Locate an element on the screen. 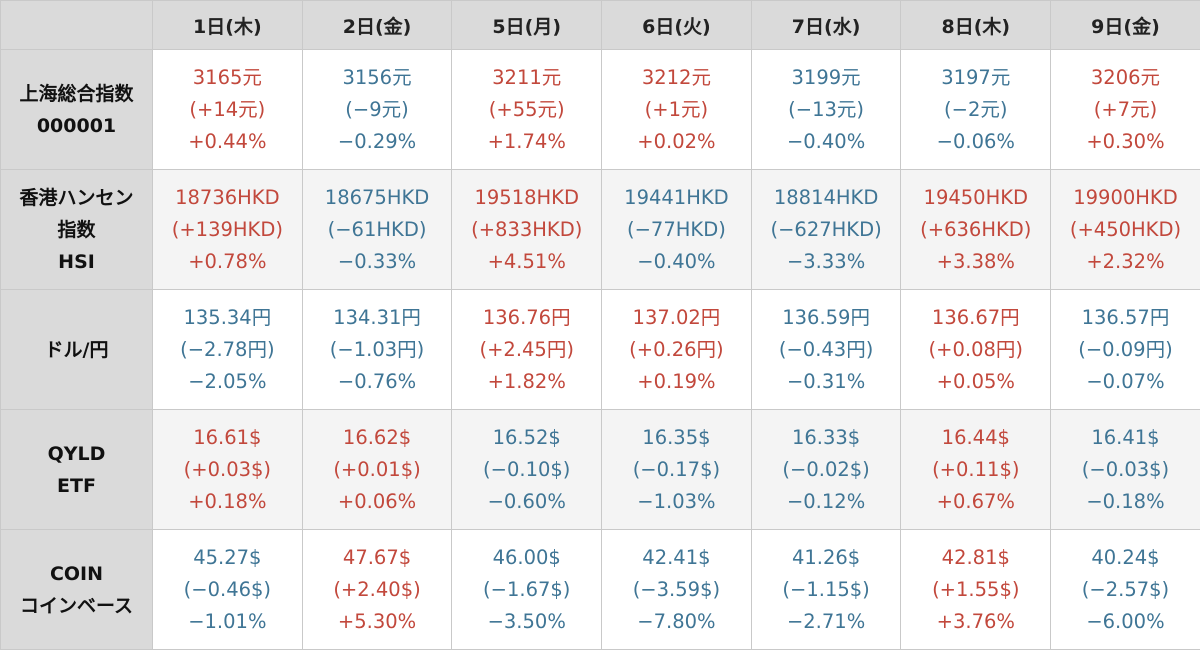 This screenshot has width=1200, height=650. price-value: 16.35$ is located at coordinates (676, 438).